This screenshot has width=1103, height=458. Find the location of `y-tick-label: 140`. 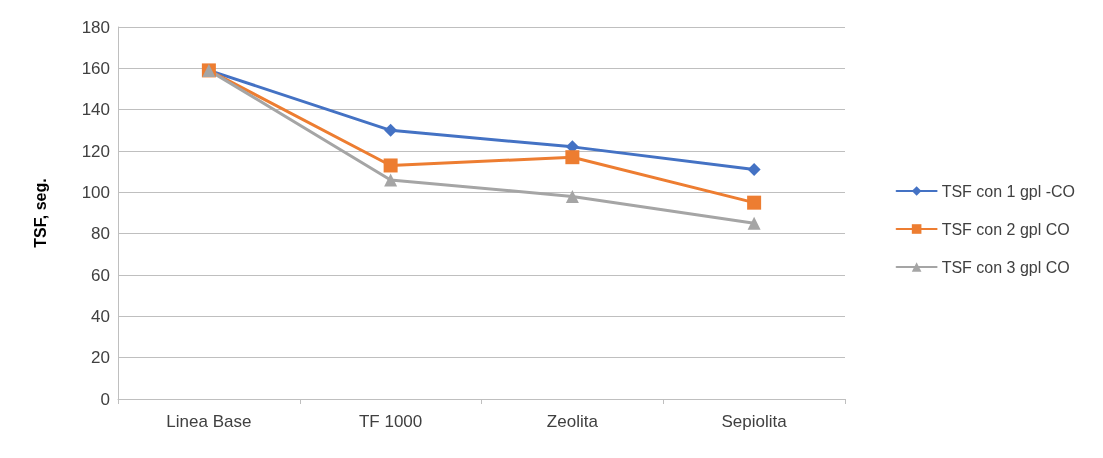

y-tick-label: 140 is located at coordinates (95, 110).